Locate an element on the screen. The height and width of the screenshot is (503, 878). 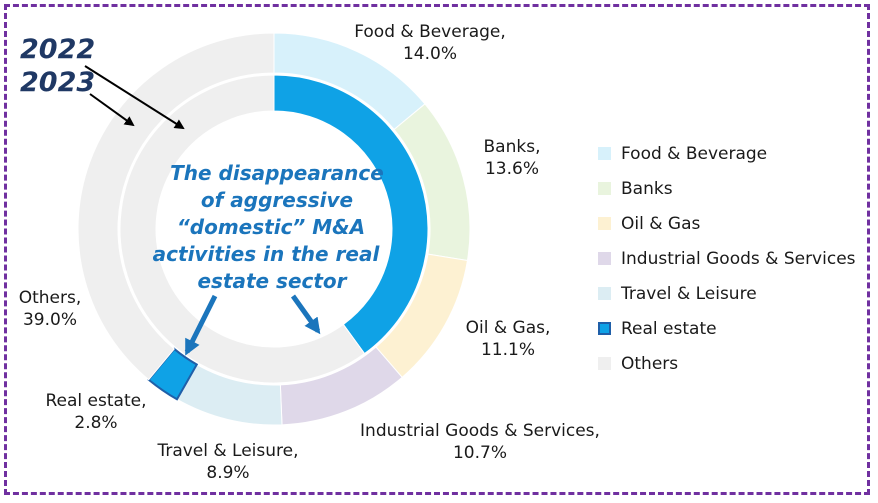
arrow-2023 is located at coordinates (112, 110).